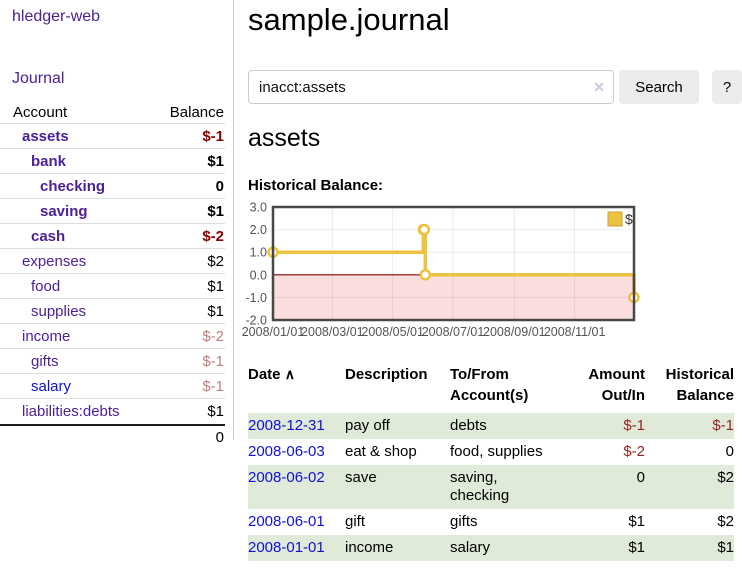 The image size is (742, 582). What do you see at coordinates (258, 253) in the screenshot?
I see `svg-text: 1.0` at bounding box center [258, 253].